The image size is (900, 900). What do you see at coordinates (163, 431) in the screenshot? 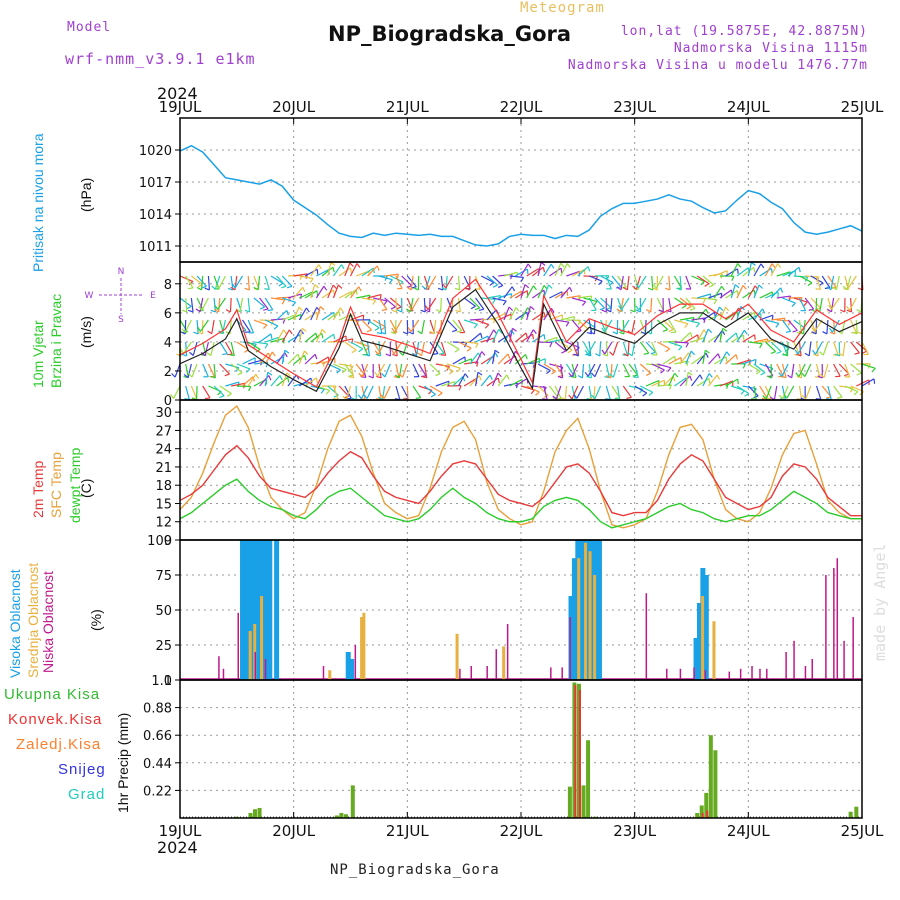
I see `ytick-label: 27` at bounding box center [163, 431].